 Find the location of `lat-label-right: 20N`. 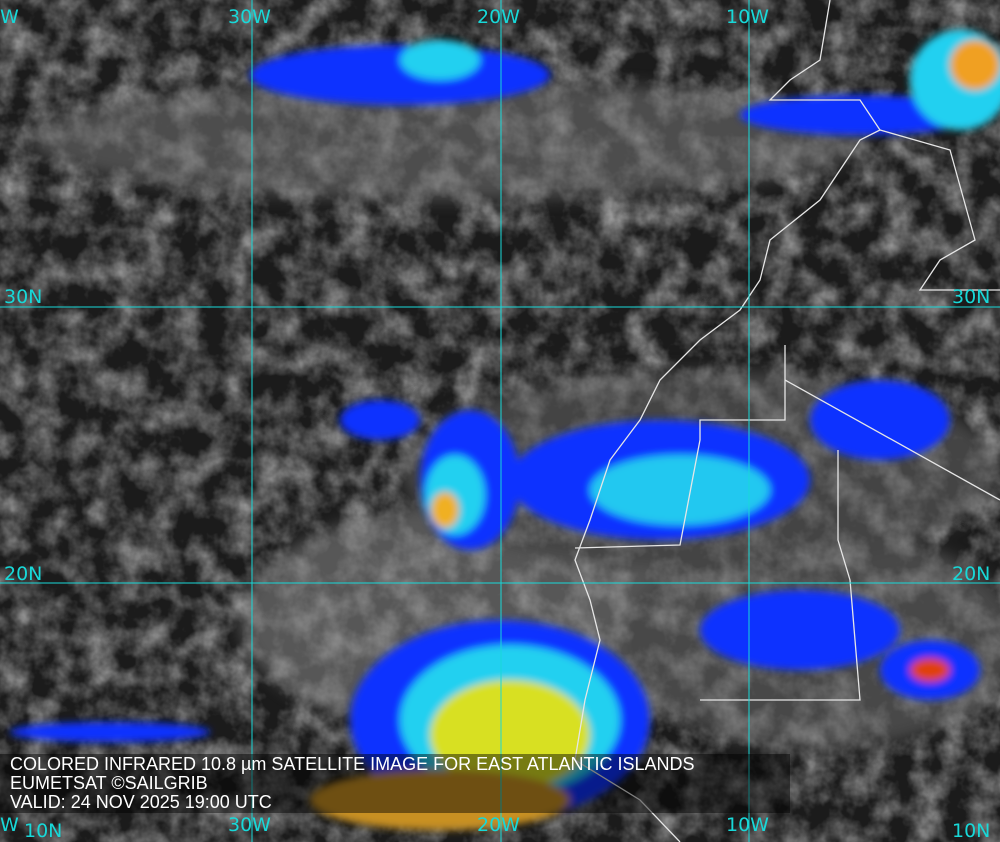

lat-label-right: 20N is located at coordinates (971, 574).